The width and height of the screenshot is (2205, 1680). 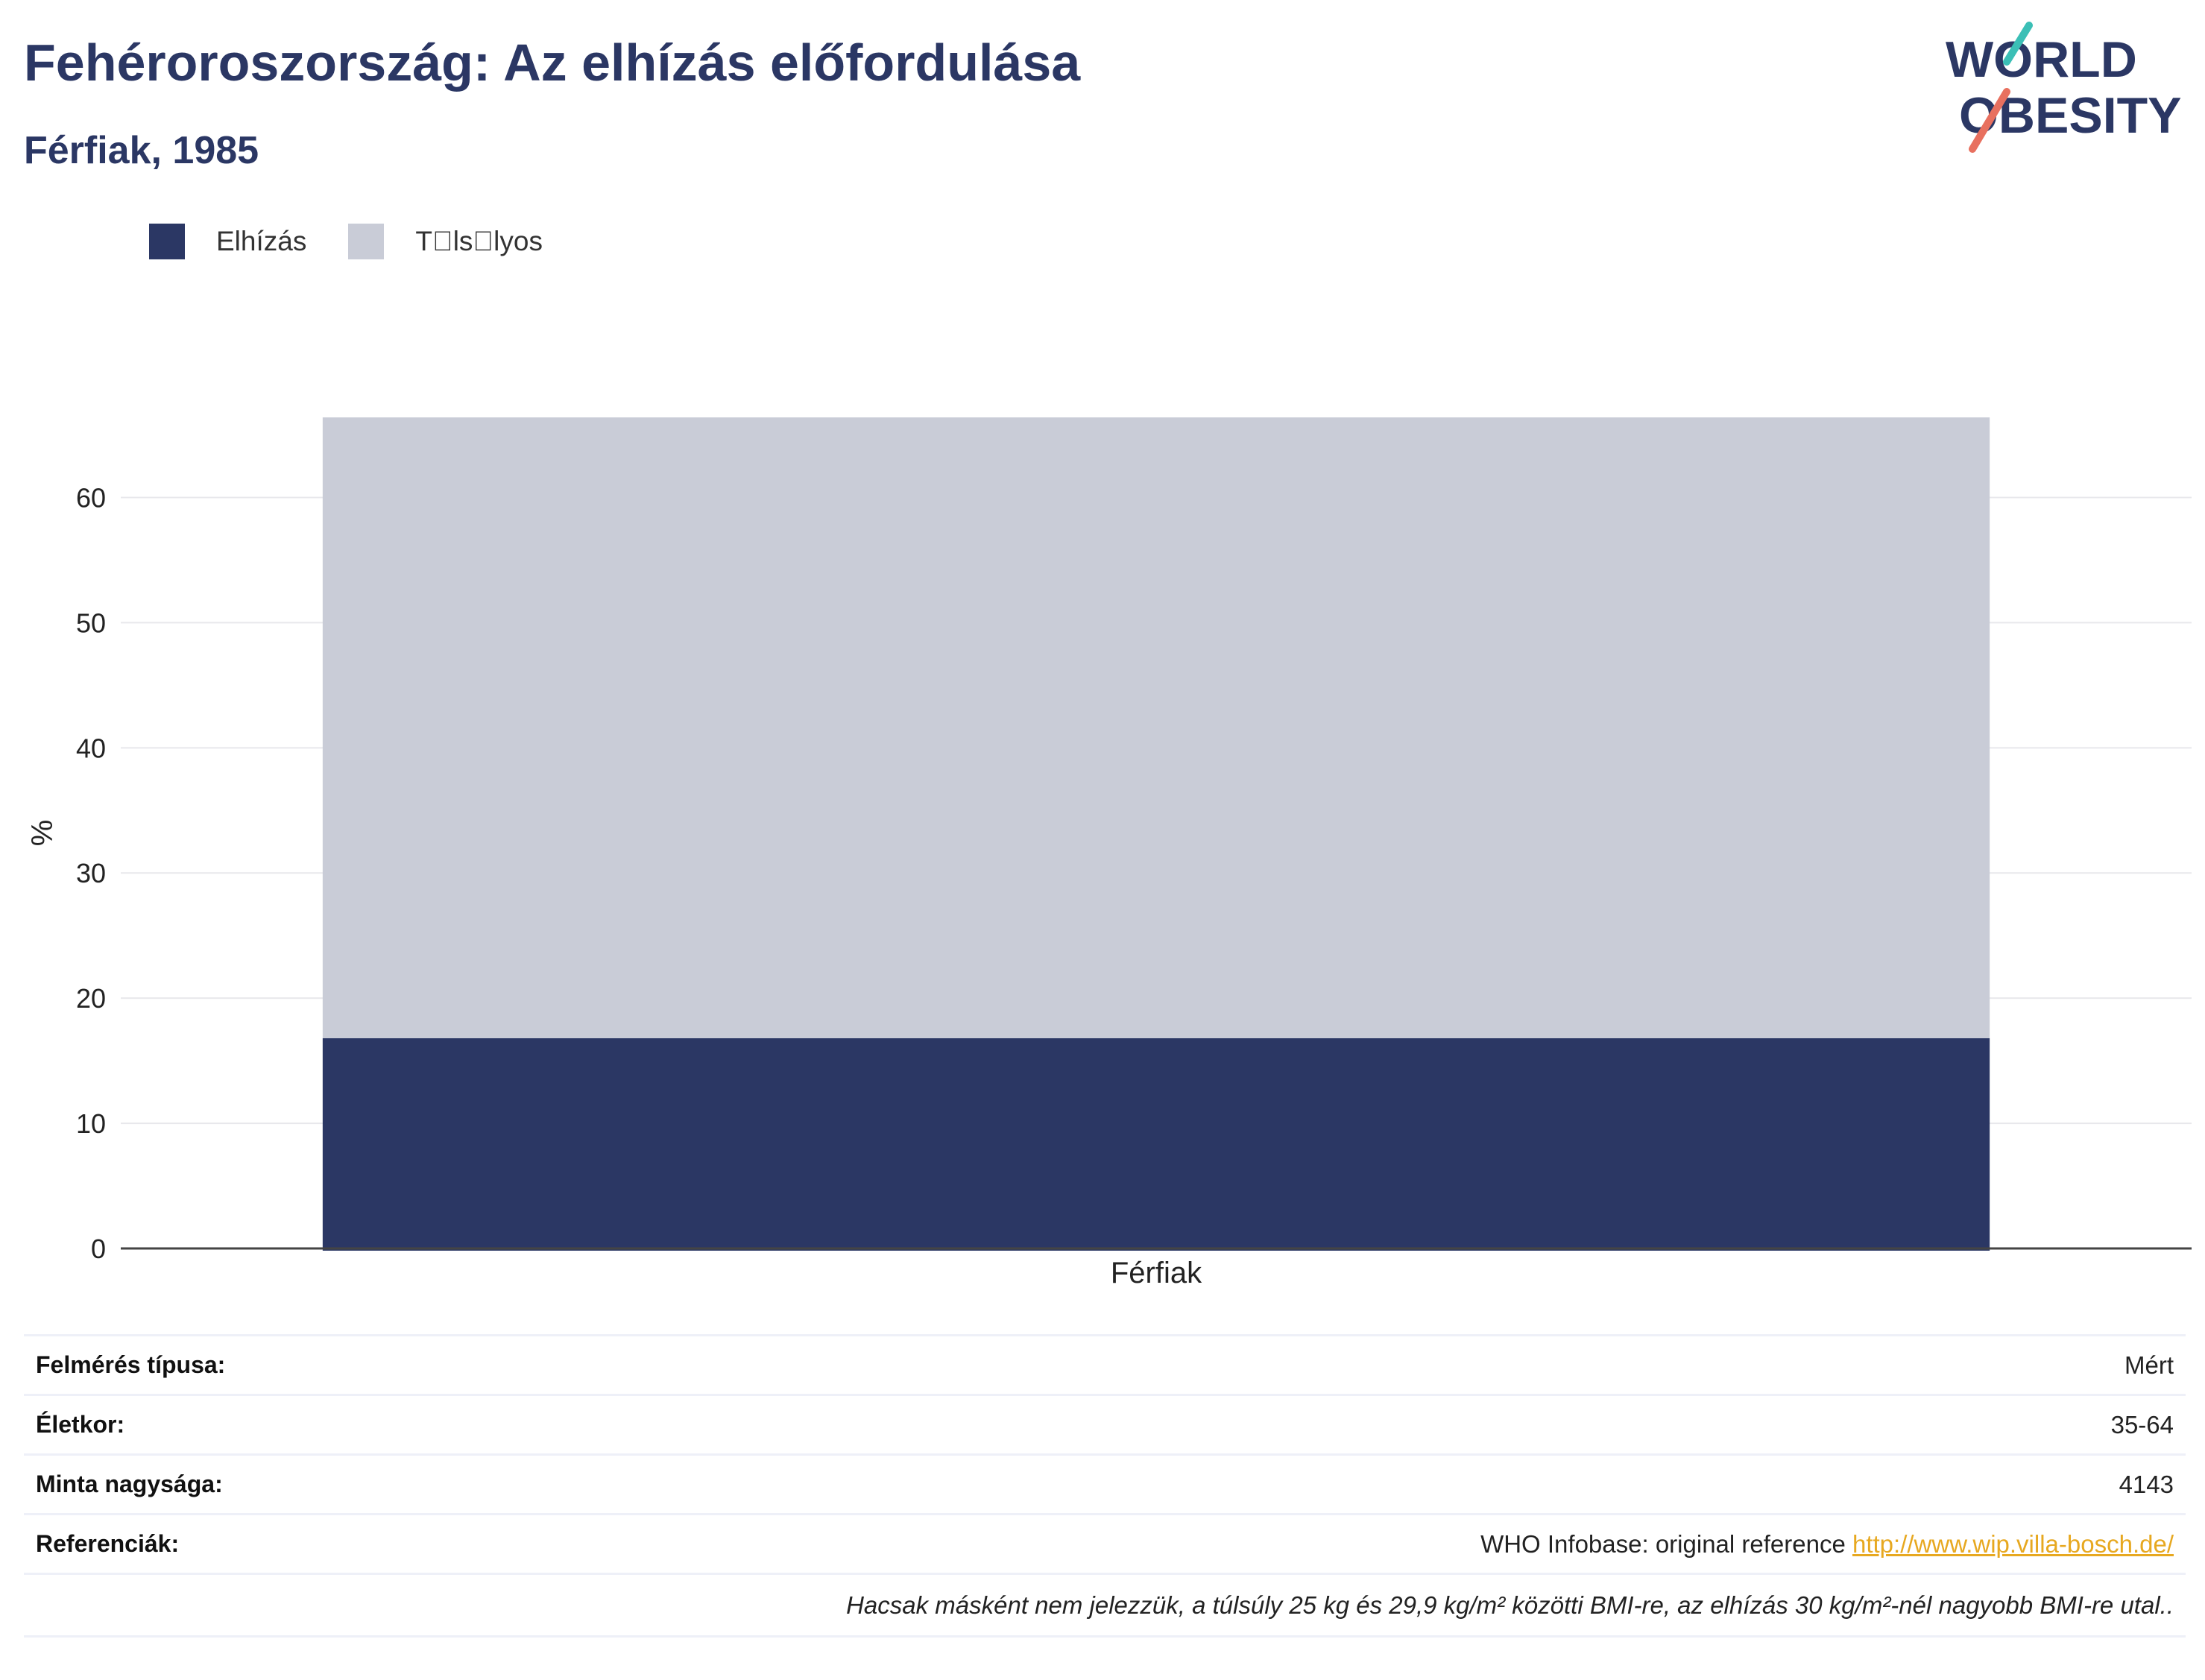 I want to click on y-tick-label-10: 10, so click(x=91, y=1123).